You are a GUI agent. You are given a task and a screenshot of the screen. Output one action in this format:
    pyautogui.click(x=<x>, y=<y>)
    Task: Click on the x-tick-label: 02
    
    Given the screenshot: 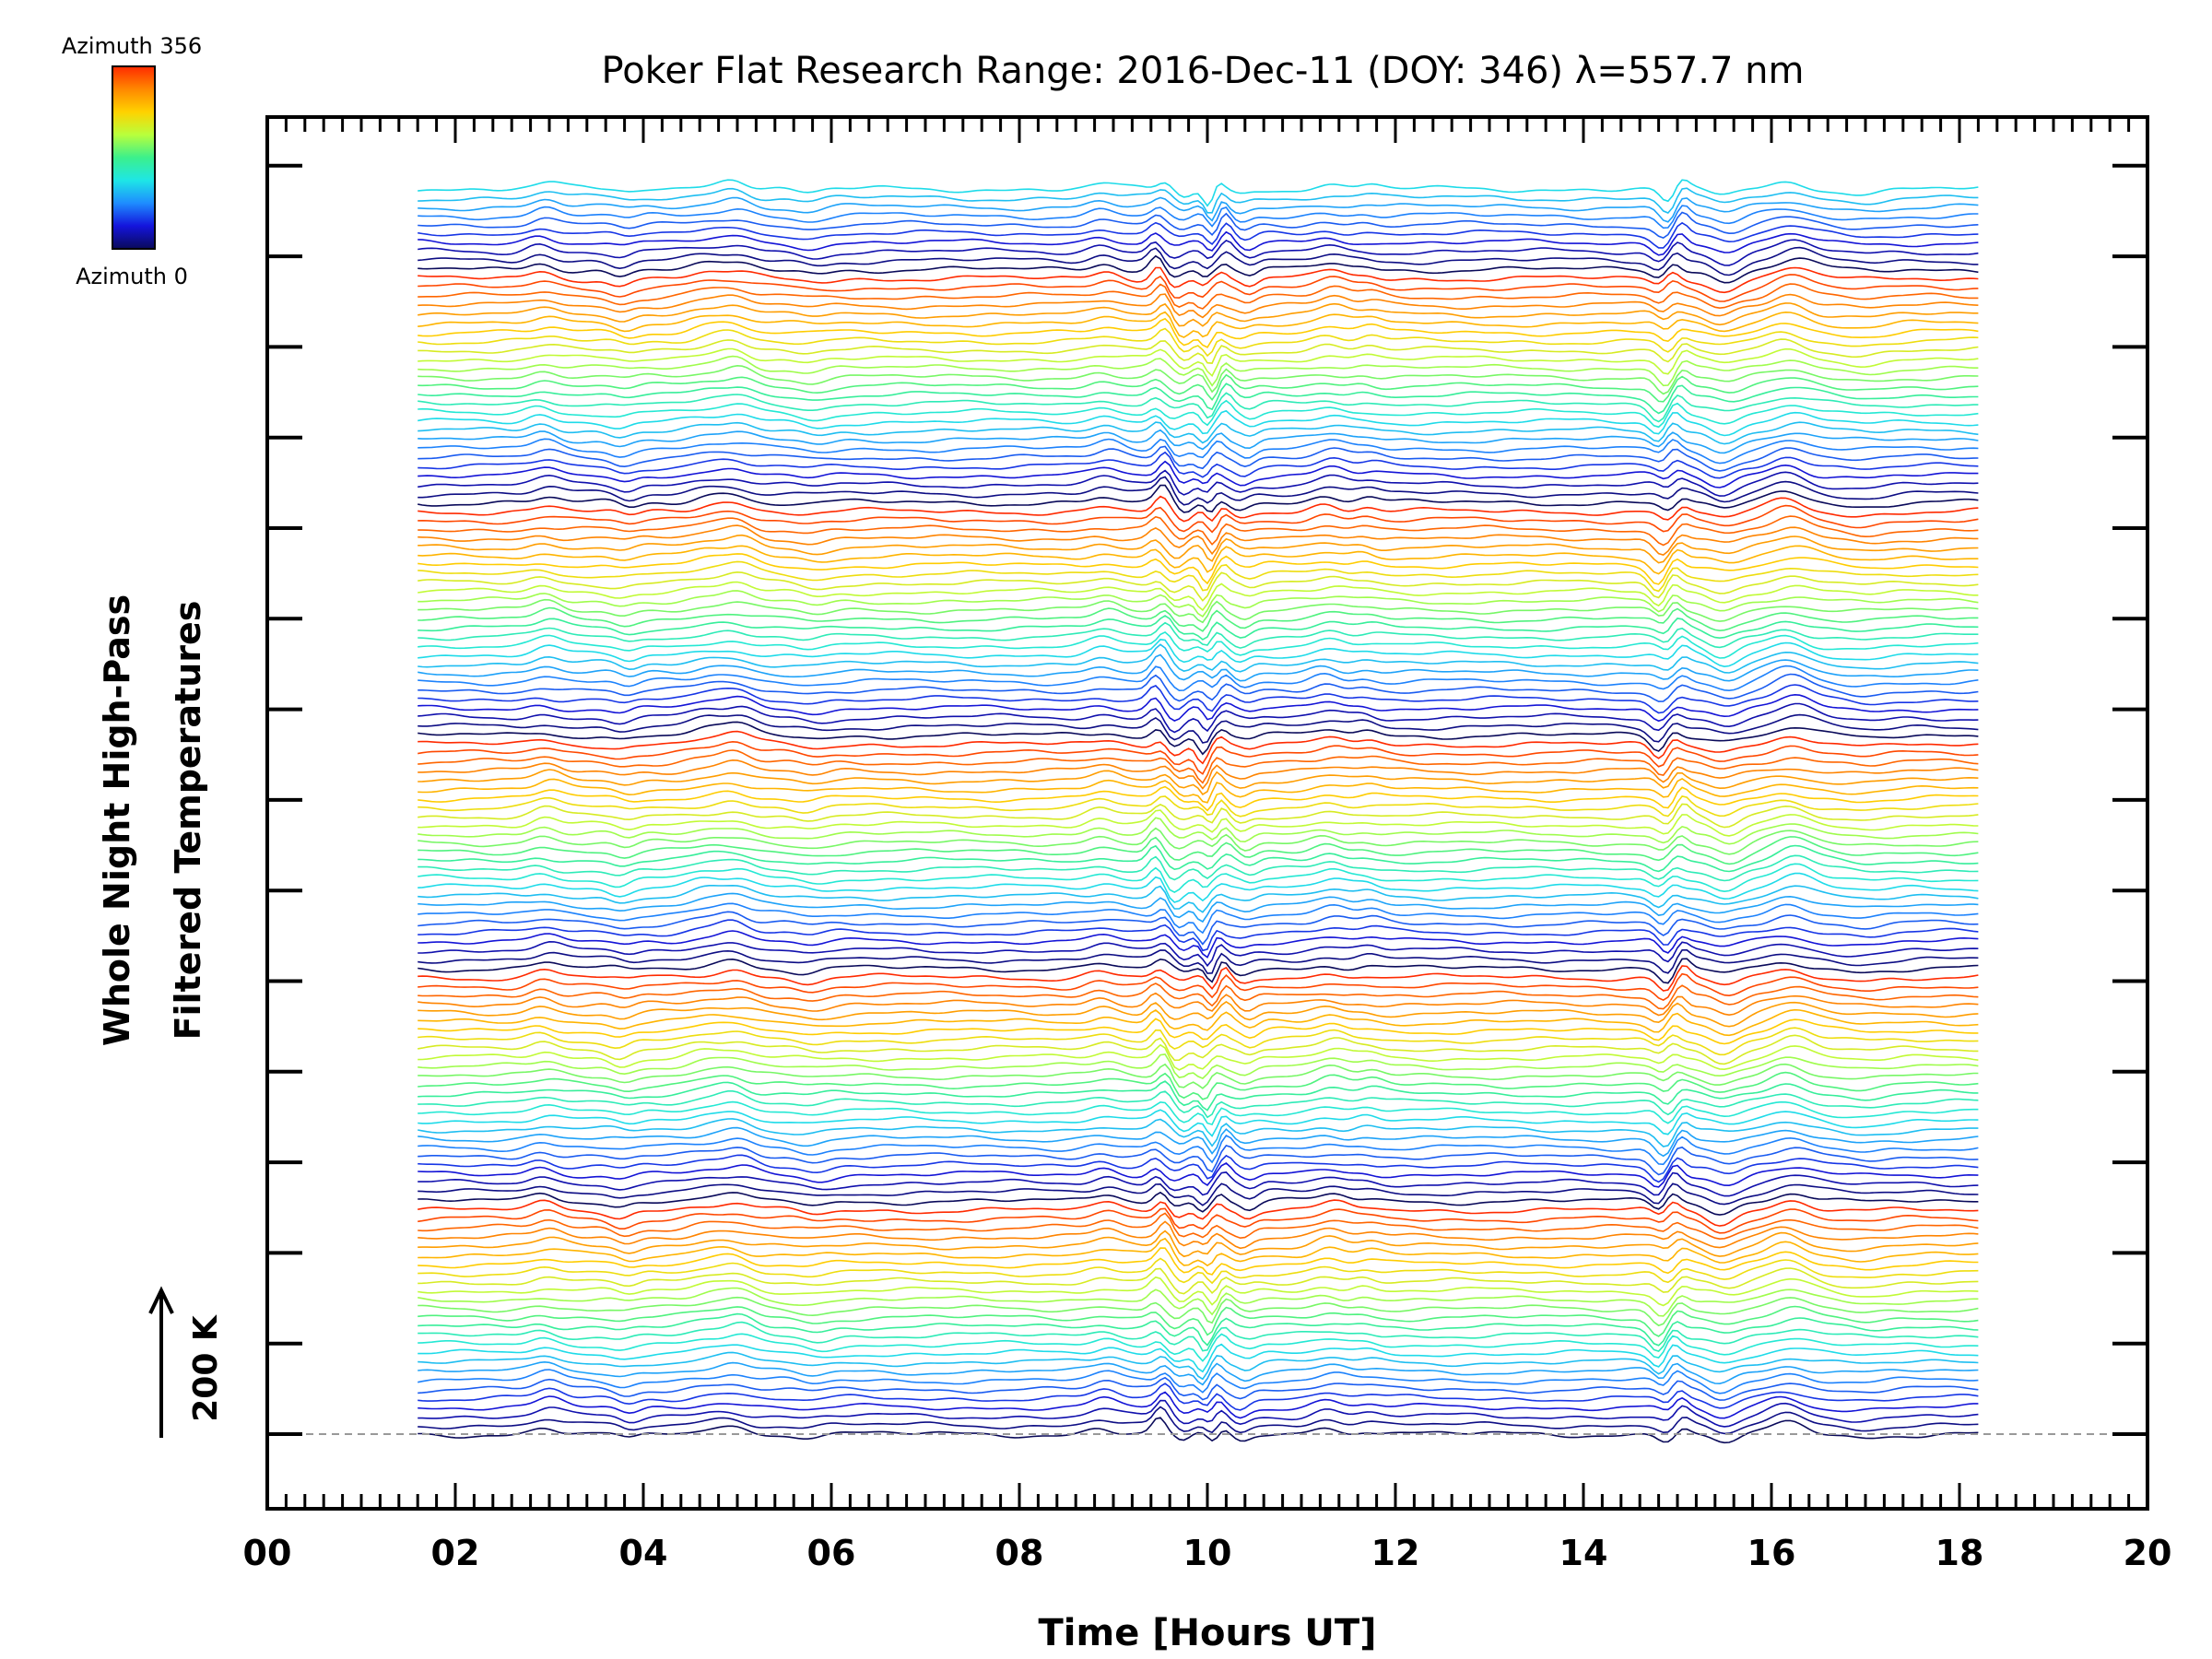 What is the action you would take?
    pyautogui.click(x=455, y=1553)
    